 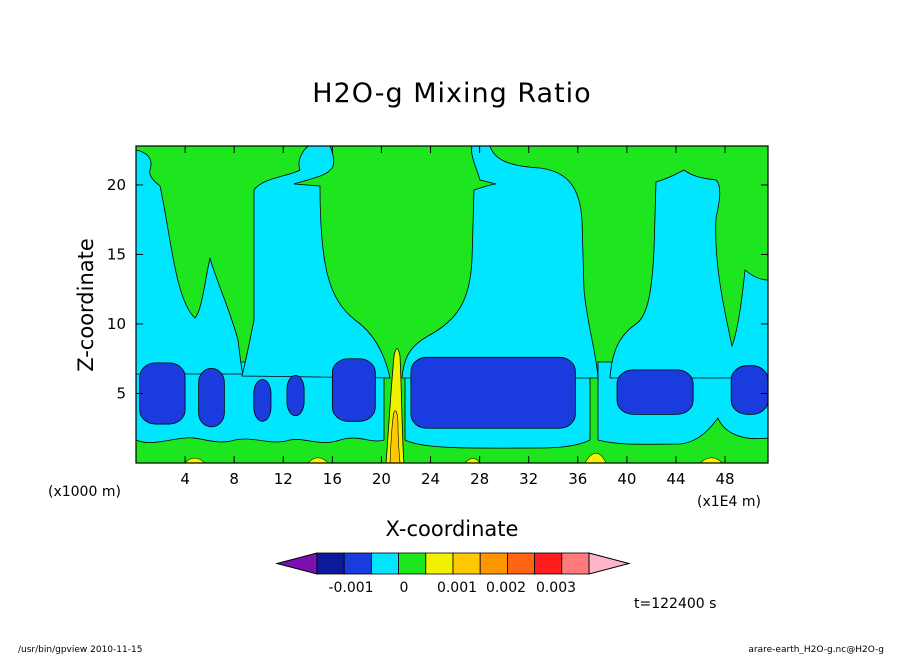 I want to click on x-tick-label: 48, so click(x=725, y=479).